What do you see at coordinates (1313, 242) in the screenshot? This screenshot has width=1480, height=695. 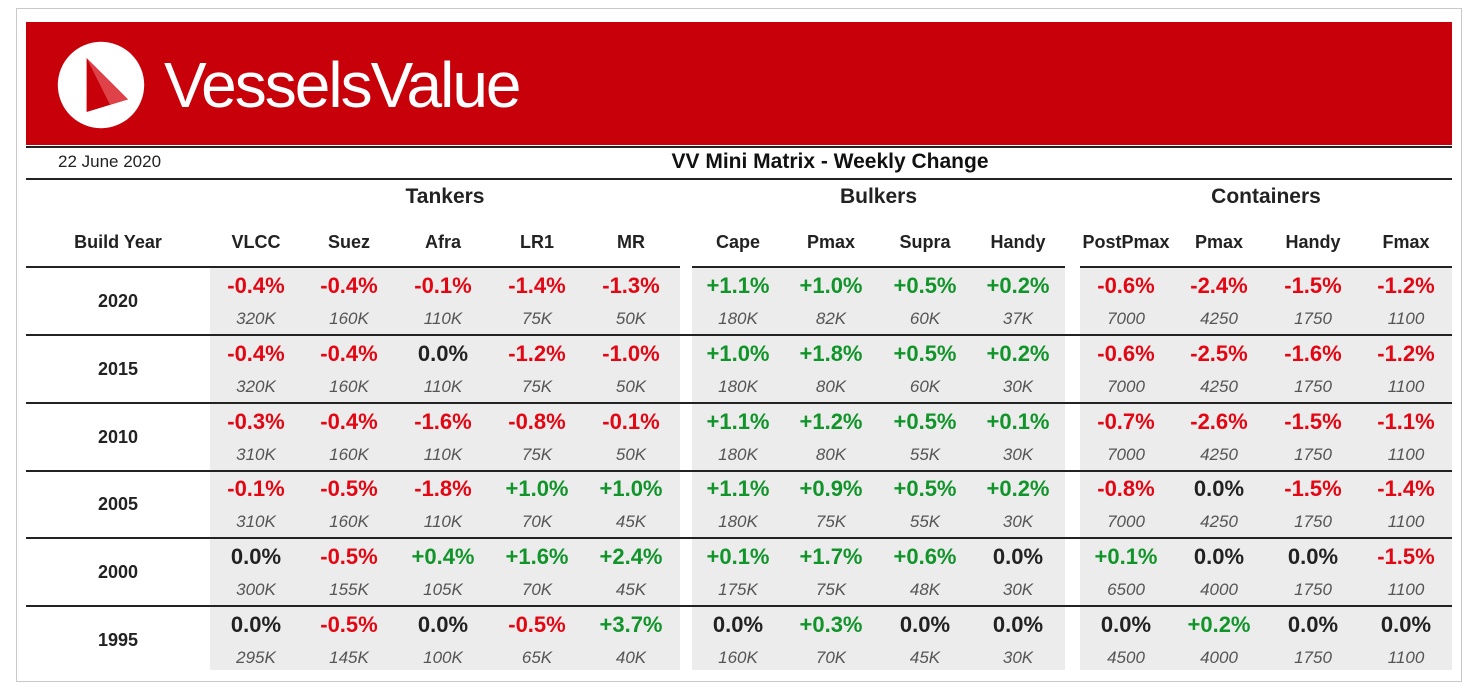 I see `column-header: Handy` at bounding box center [1313, 242].